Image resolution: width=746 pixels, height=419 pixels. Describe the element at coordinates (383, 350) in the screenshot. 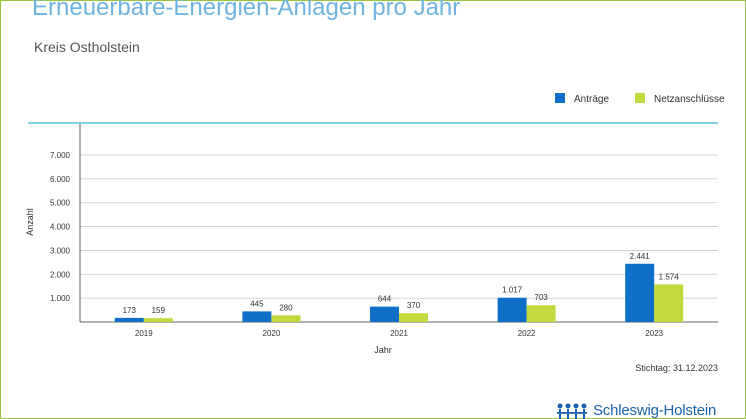

I see `x-axis-label: Jahr` at that location.